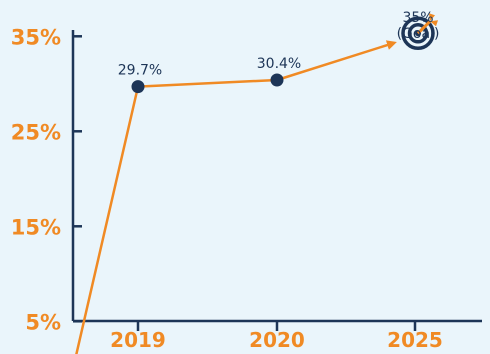 This screenshot has width=490, height=354. What do you see at coordinates (138, 340) in the screenshot?
I see `x-tick-label: 2019` at bounding box center [138, 340].